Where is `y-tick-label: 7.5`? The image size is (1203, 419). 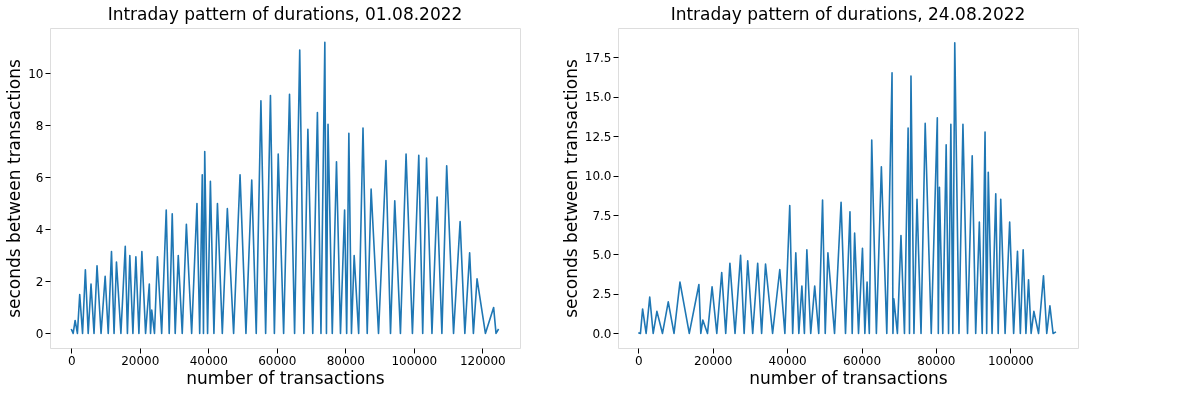
y-tick-label: 7.5 is located at coordinates (602, 215).